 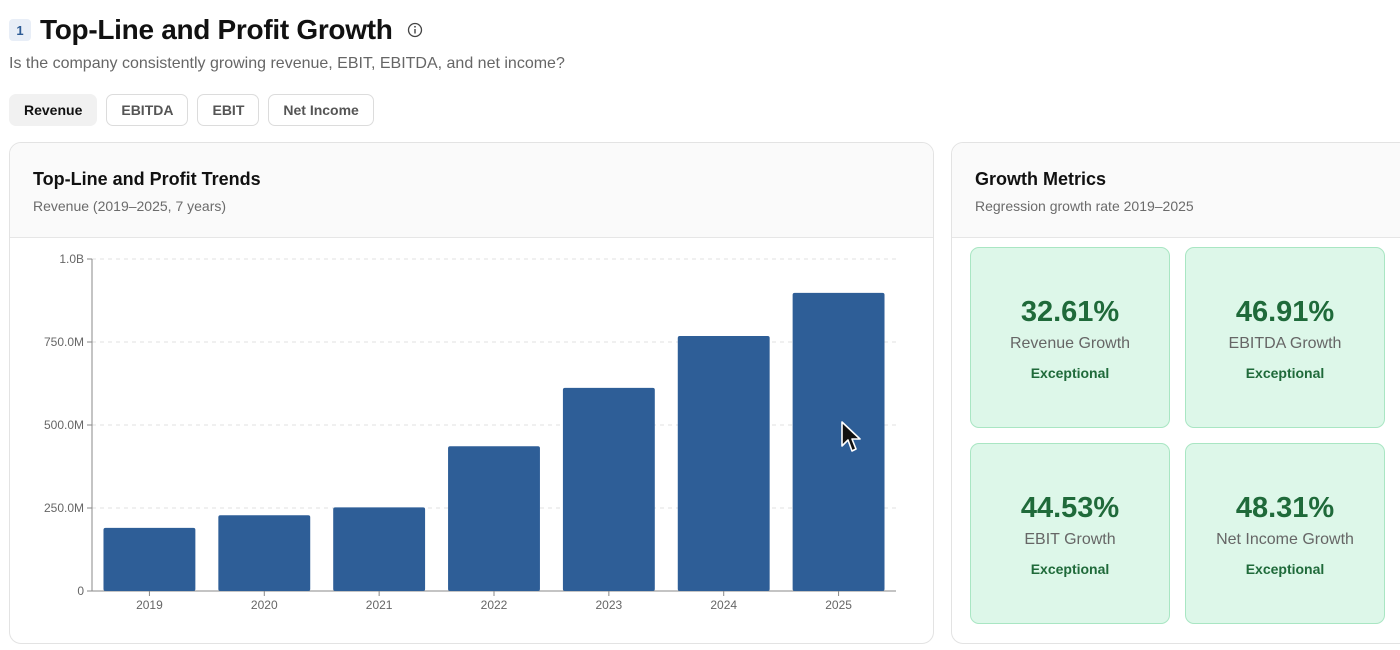 What do you see at coordinates (851, 436) in the screenshot?
I see `mouse-cursor-icon` at bounding box center [851, 436].